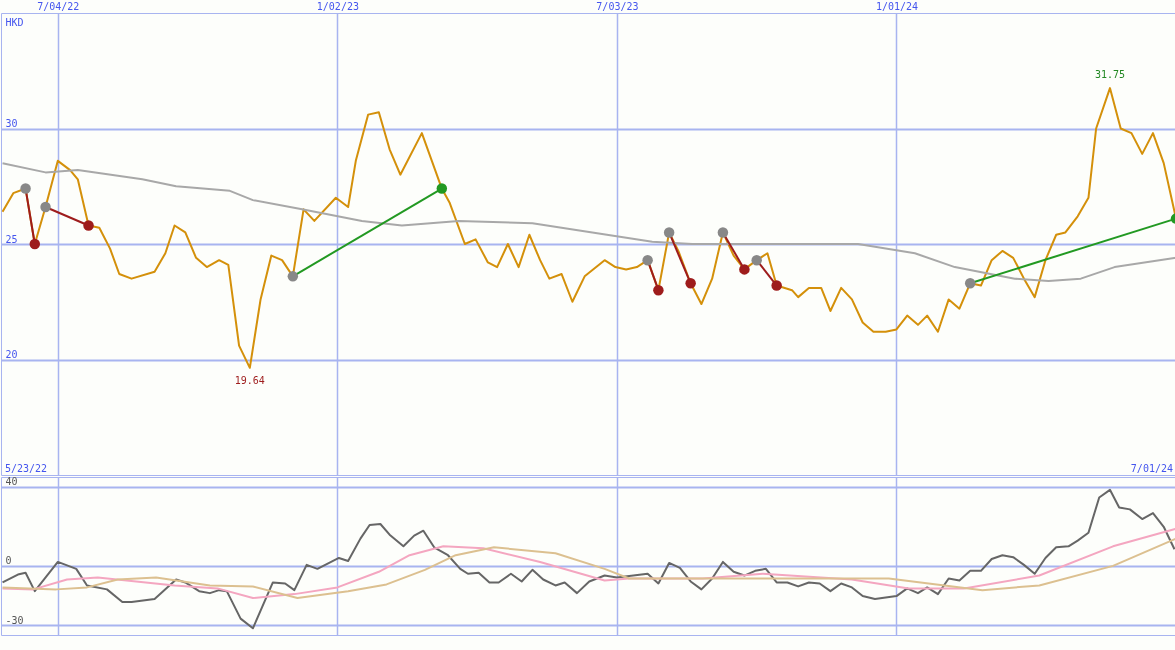 This screenshot has width=1175, height=650. Describe the element at coordinates (14, 22) in the screenshot. I see `y-axis-title: HKD` at that location.